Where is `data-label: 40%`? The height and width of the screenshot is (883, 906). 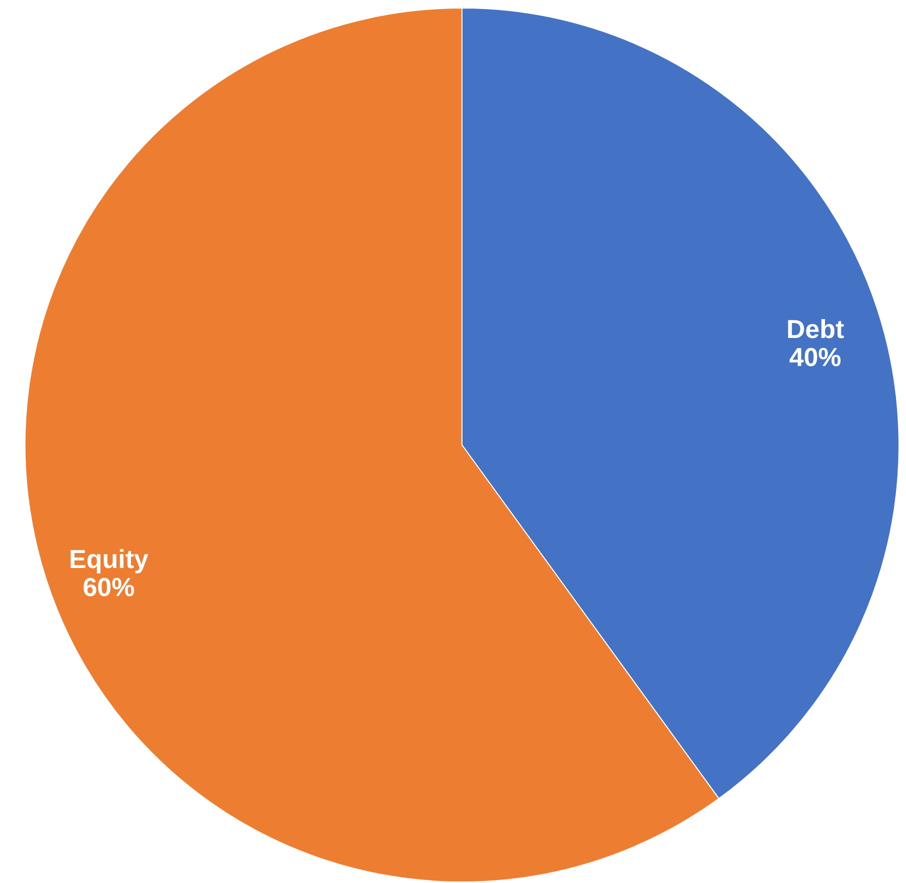
data-label: 40% is located at coordinates (815, 357).